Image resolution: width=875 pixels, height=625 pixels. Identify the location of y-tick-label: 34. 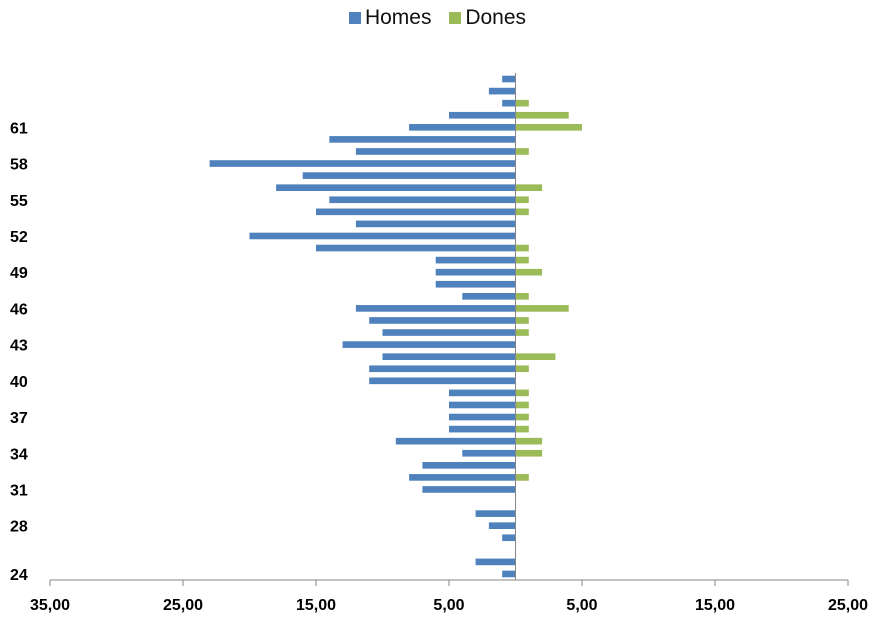
(19, 454).